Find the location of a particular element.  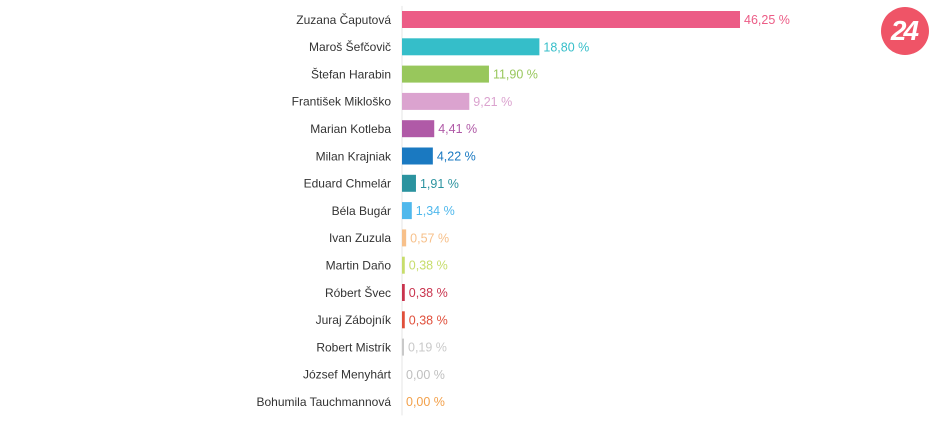

category-label: Ivan Zuzula is located at coordinates (360, 238).